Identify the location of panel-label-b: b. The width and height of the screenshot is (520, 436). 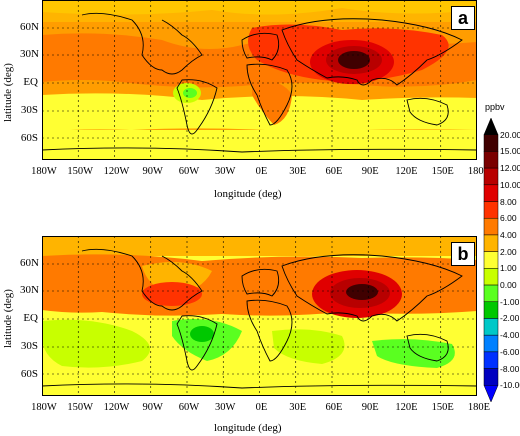
(463, 254).